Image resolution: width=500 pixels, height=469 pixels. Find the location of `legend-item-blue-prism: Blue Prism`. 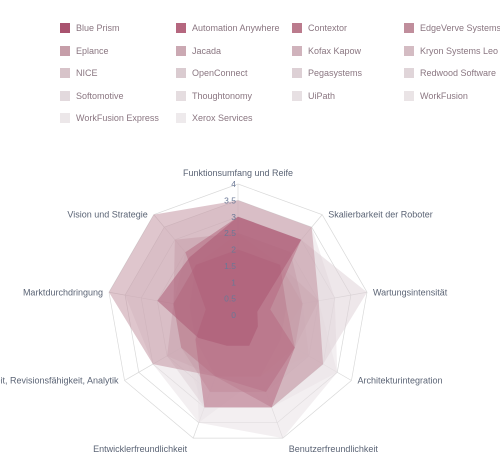

legend-item-blue-prism: Blue Prism is located at coordinates (90, 28).